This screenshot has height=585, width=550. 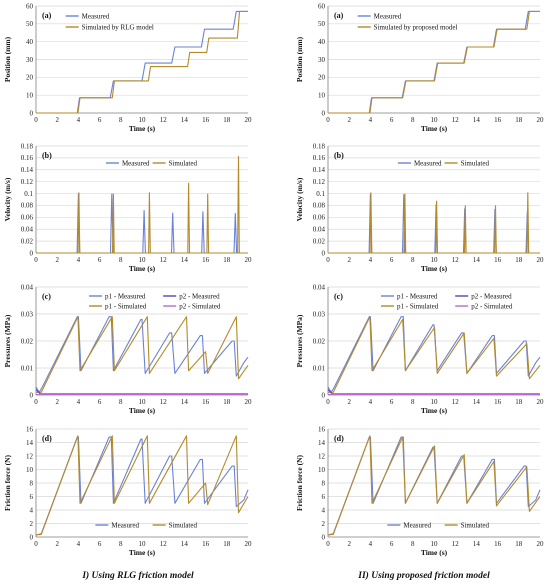 What do you see at coordinates (541, 544) in the screenshot?
I see `d2-xtick-label: 20` at bounding box center [541, 544].